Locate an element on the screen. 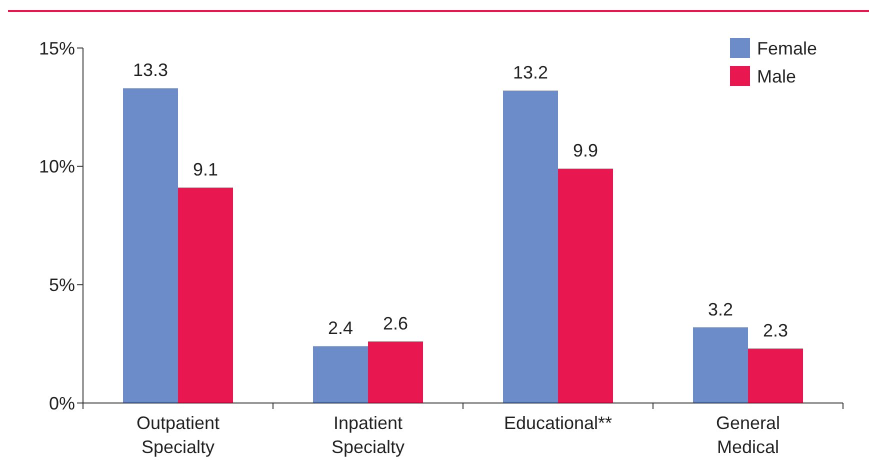  data-label: 3.2 is located at coordinates (721, 309).